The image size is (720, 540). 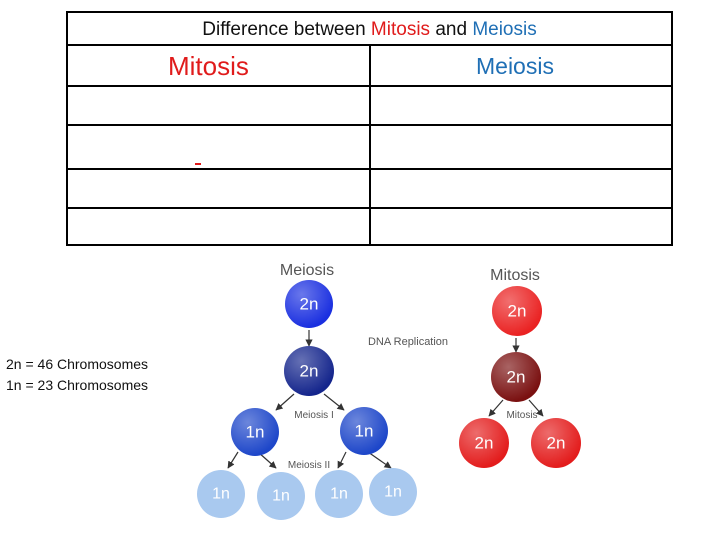 What do you see at coordinates (451, 29) in the screenshot?
I see `title-and: and` at bounding box center [451, 29].